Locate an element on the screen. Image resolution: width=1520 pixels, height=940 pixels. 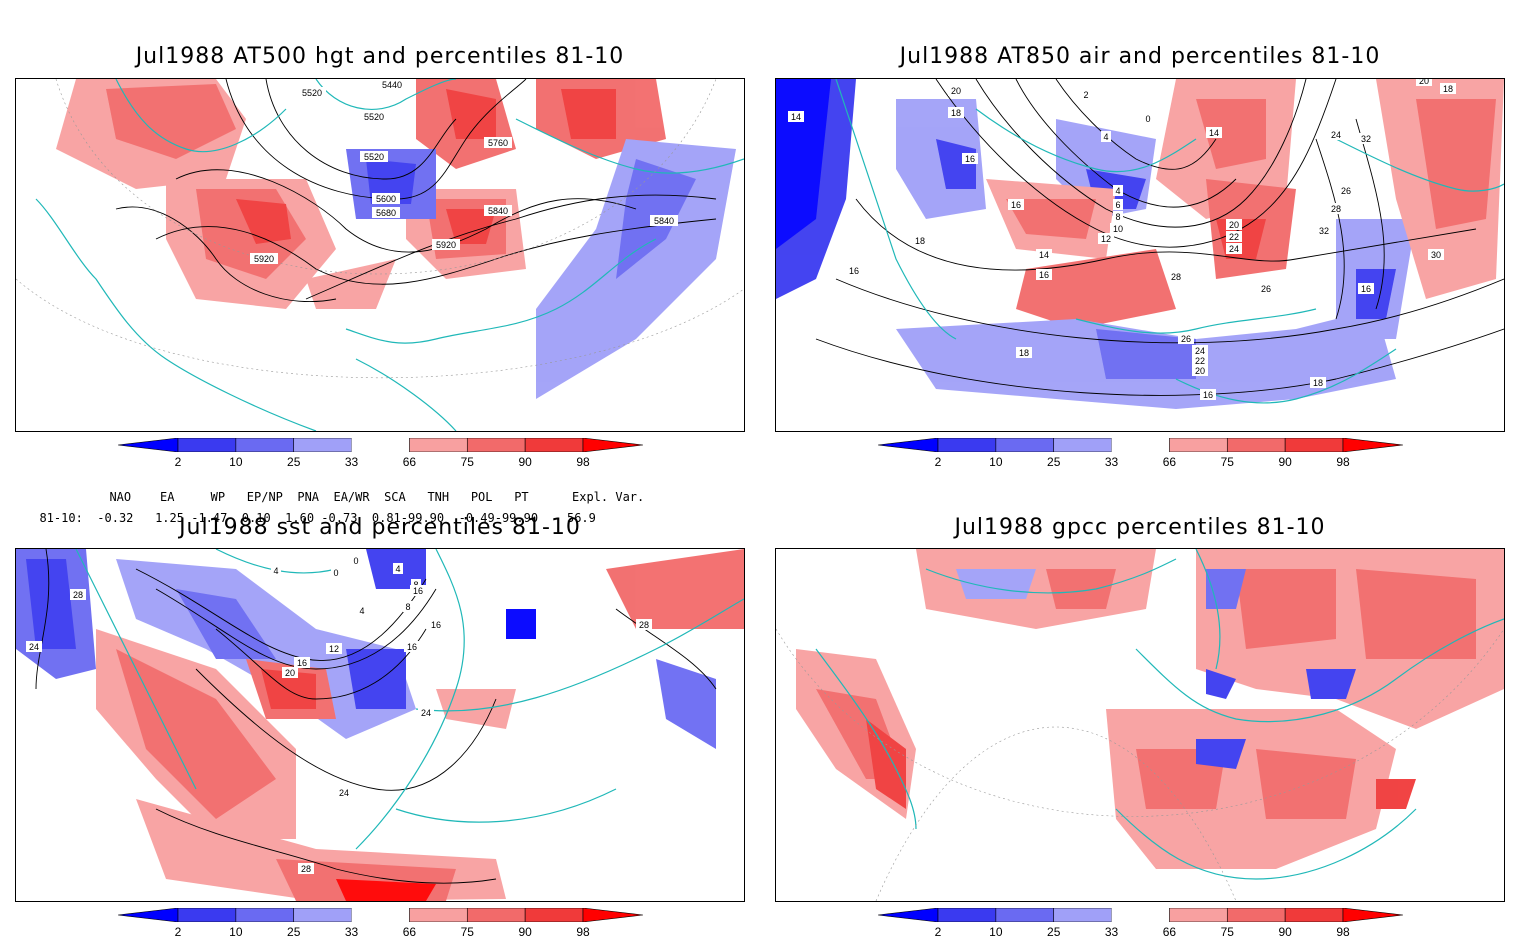
contour-label: 5440 is located at coordinates (392, 84).